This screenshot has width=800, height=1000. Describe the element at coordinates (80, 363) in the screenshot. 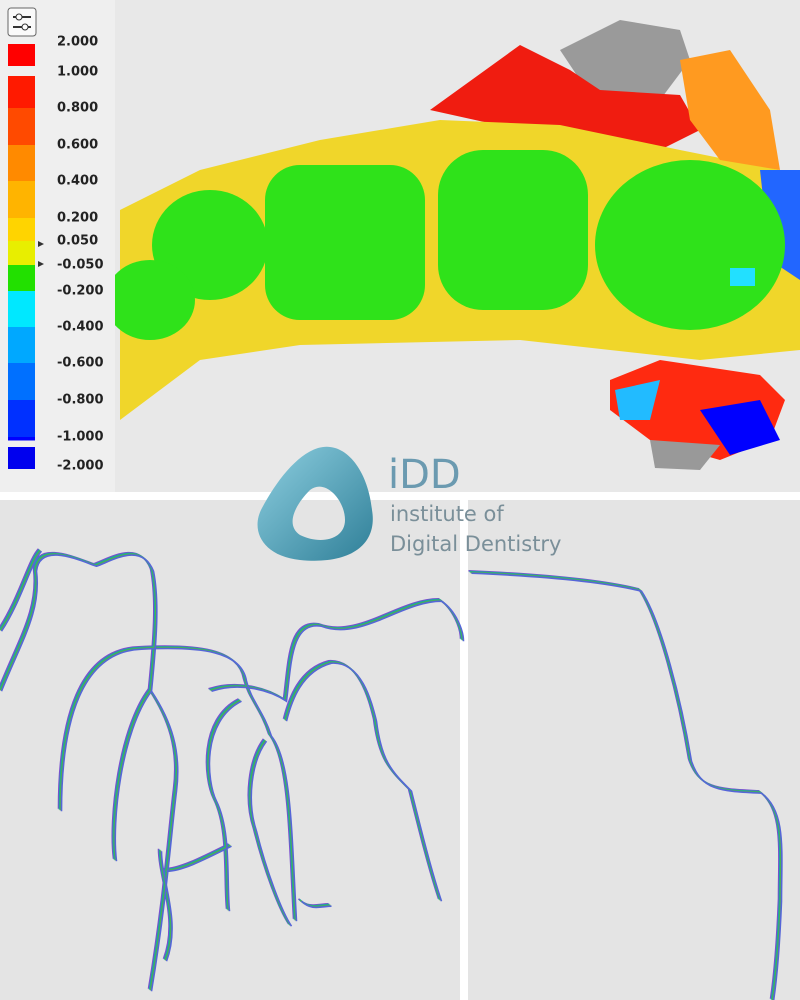

I see `legend-label: -0.600` at that location.